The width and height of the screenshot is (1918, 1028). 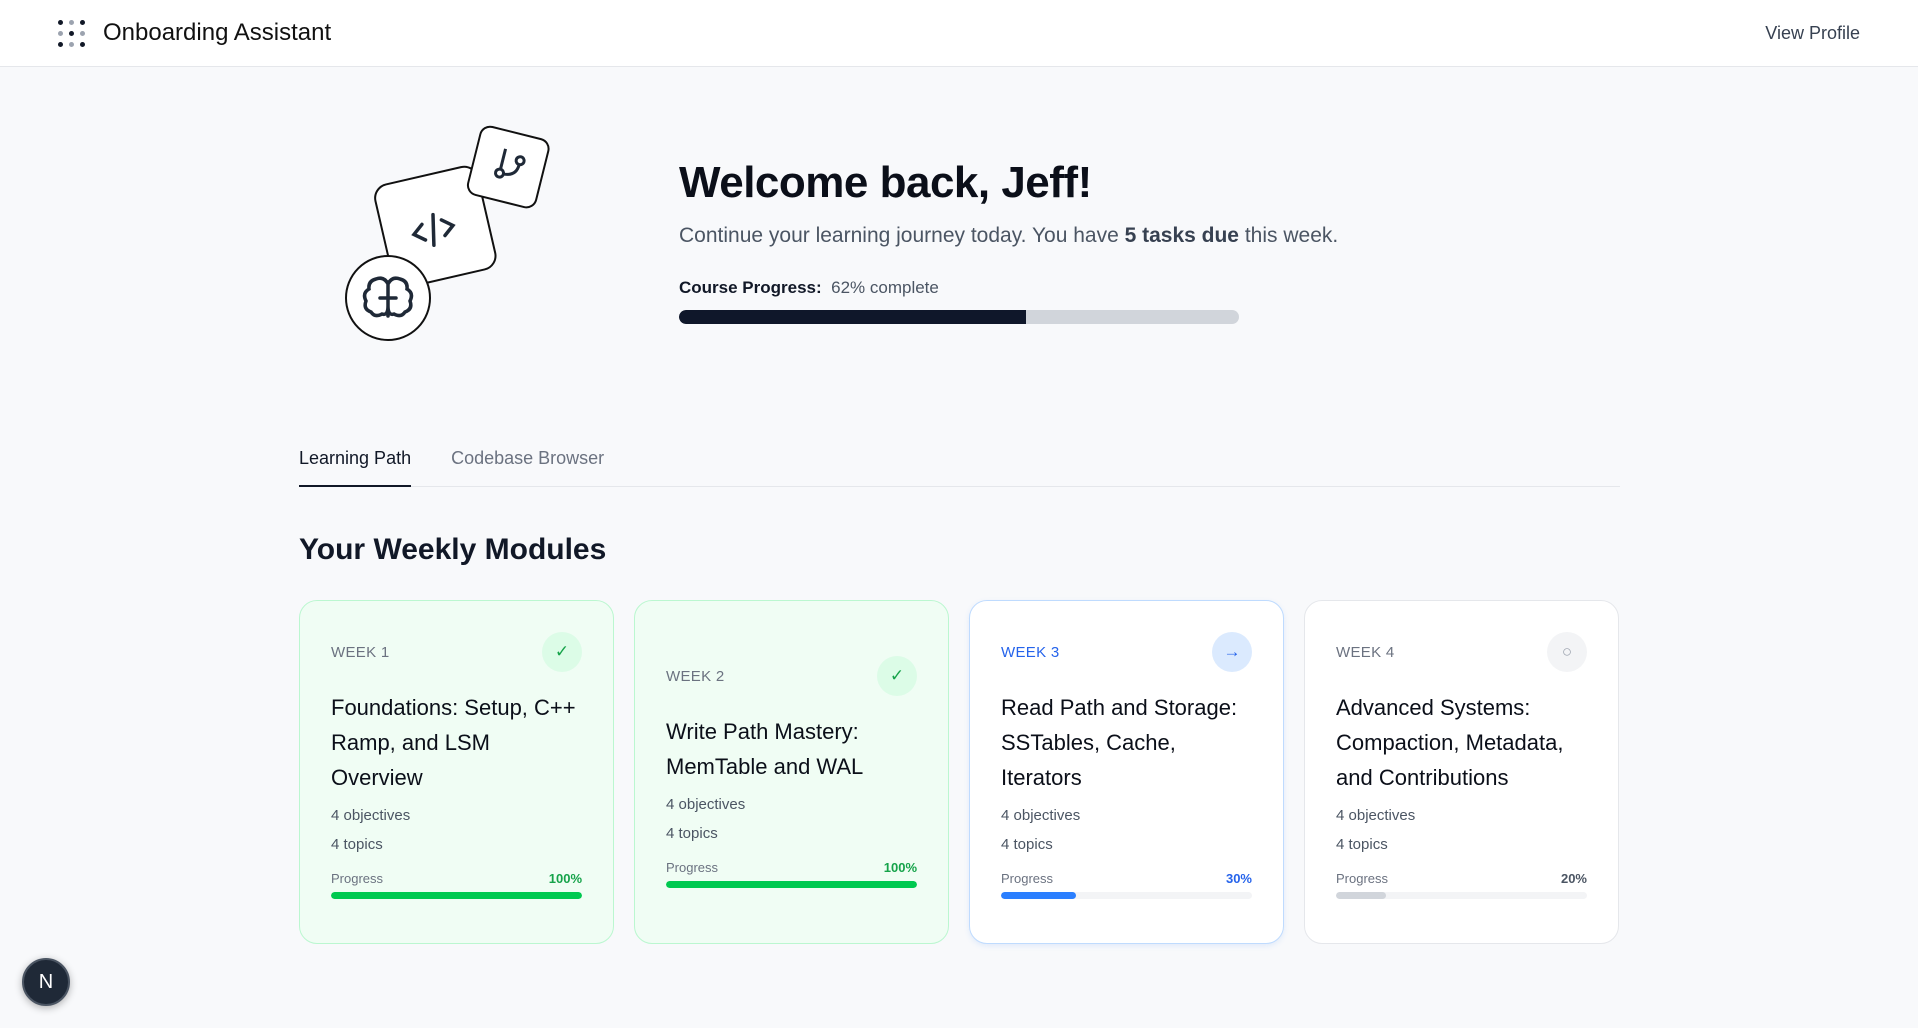 I want to click on arrow-right-icon: →, so click(x=1232, y=652).